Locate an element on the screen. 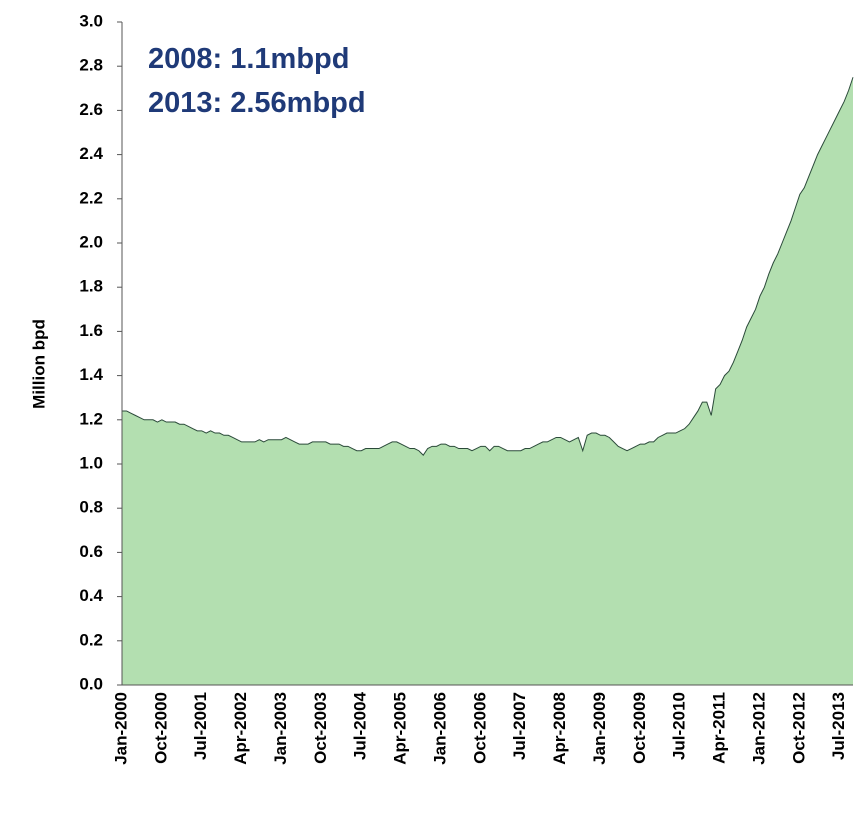 The height and width of the screenshot is (816, 854). x-tick-label: Jan-2000 is located at coordinates (120, 728).